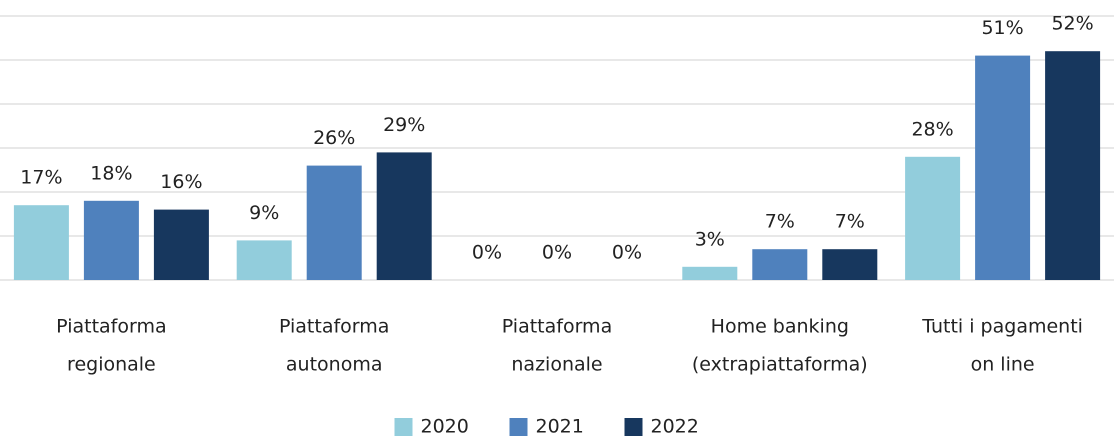  I want to click on x-tick-label: Home banking, so click(780, 327).